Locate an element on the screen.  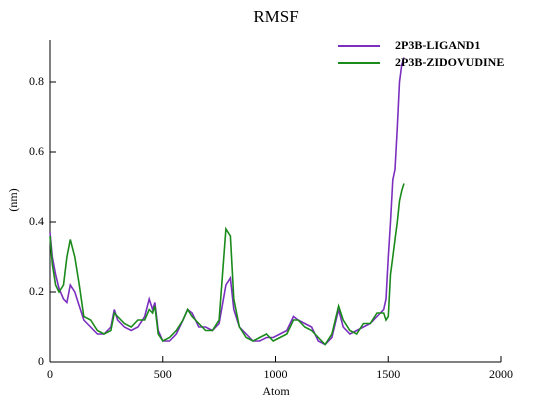
y-tick-label: 0.2 is located at coordinates (36, 291).